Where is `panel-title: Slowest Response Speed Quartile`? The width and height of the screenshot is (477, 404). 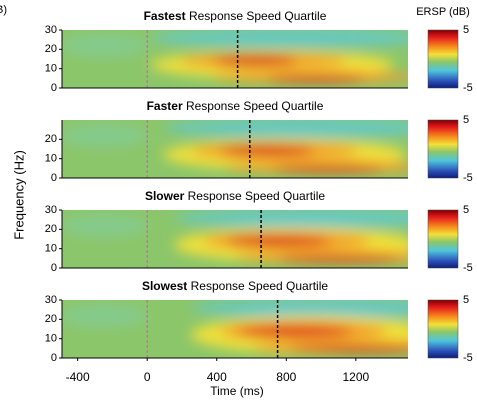
panel-title: Slowest Response Speed Quartile is located at coordinates (235, 286).